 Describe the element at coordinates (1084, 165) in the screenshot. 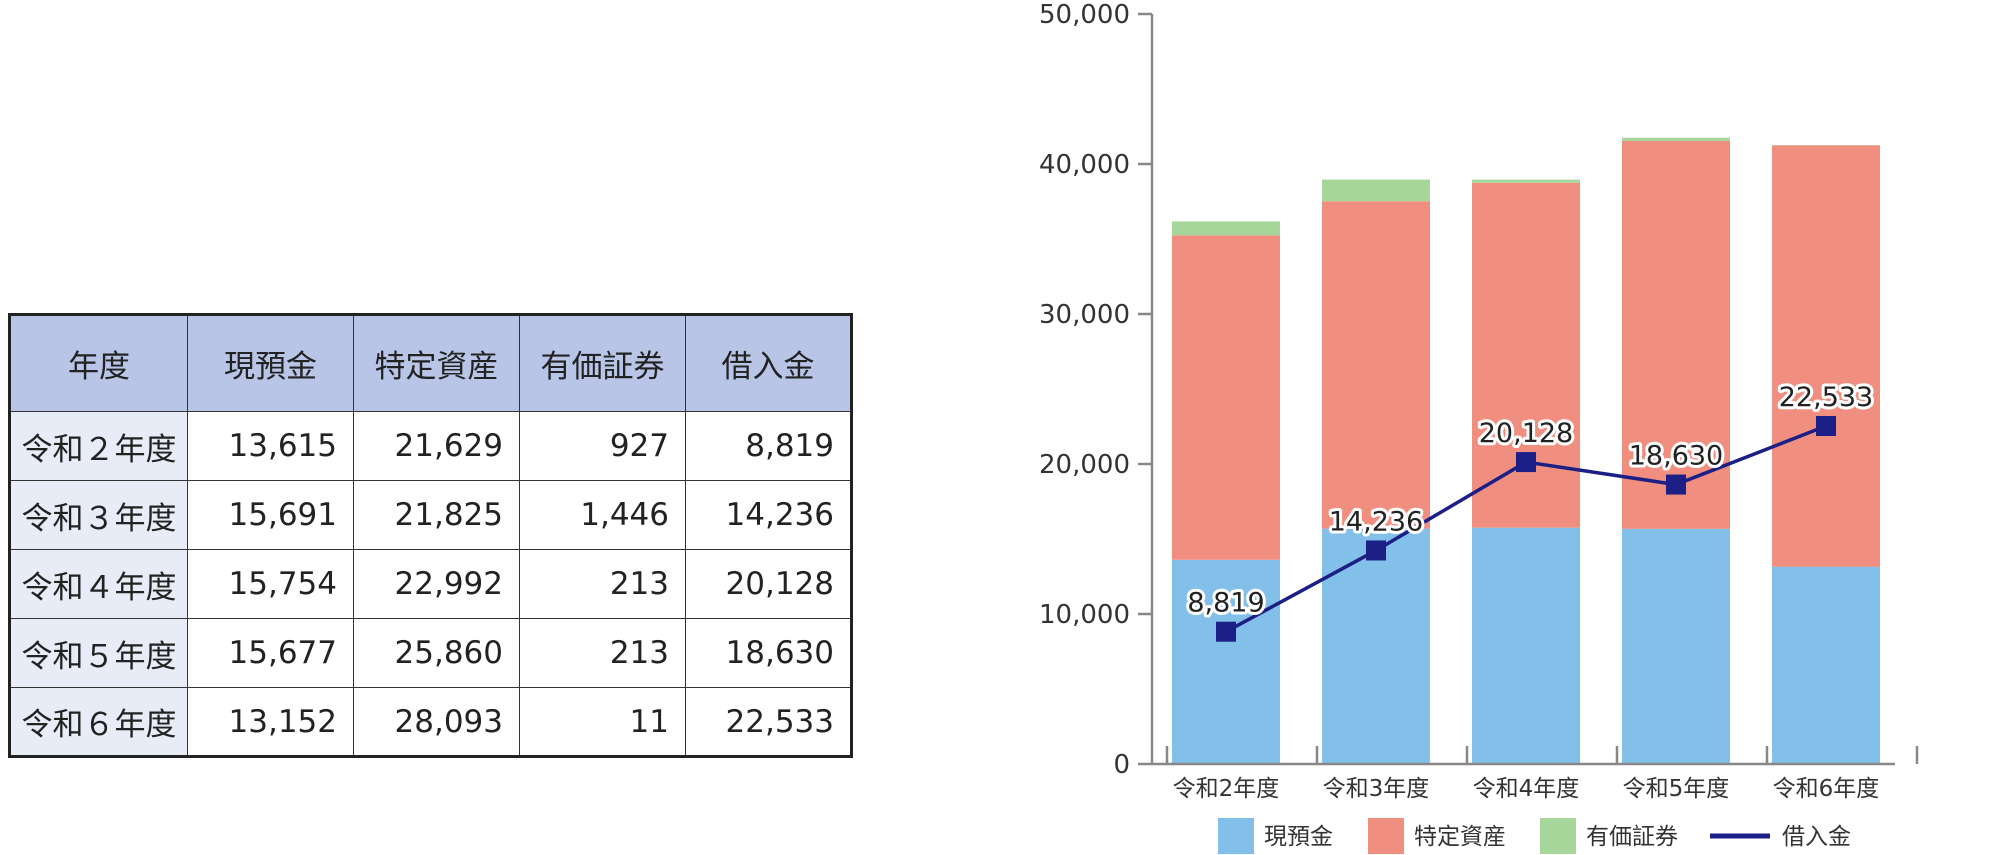

I see `y-tick-label: 40,000` at that location.